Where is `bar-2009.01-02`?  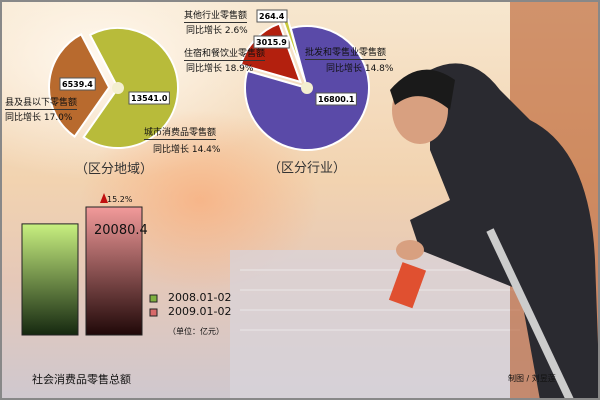
bar-2009.01-02 is located at coordinates (114, 271).